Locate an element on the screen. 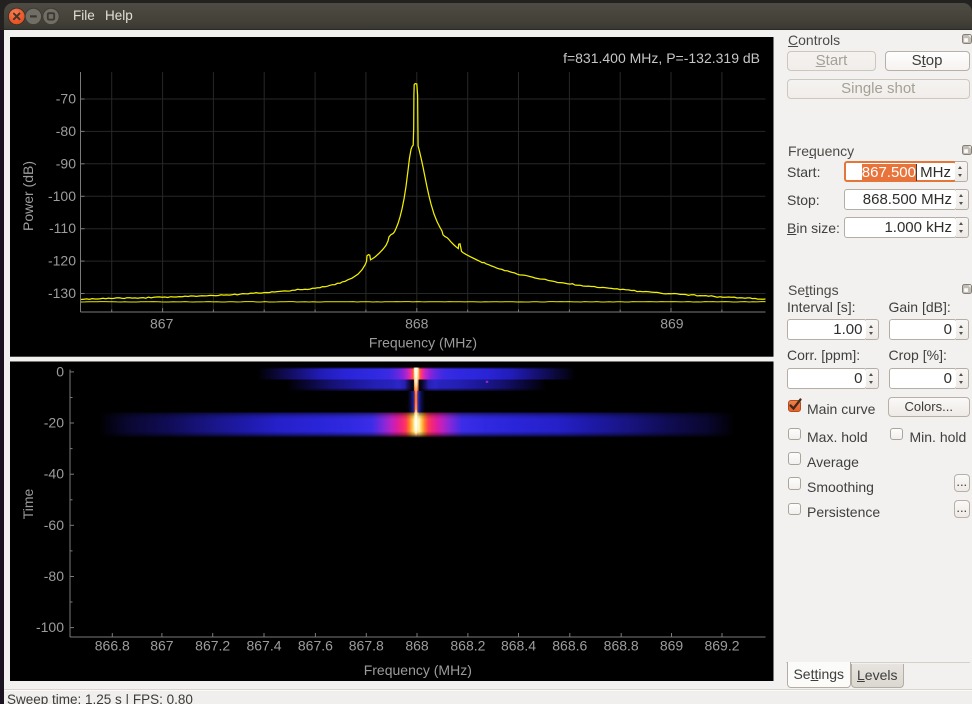  svg-text: 866.8 is located at coordinates (112, 646).